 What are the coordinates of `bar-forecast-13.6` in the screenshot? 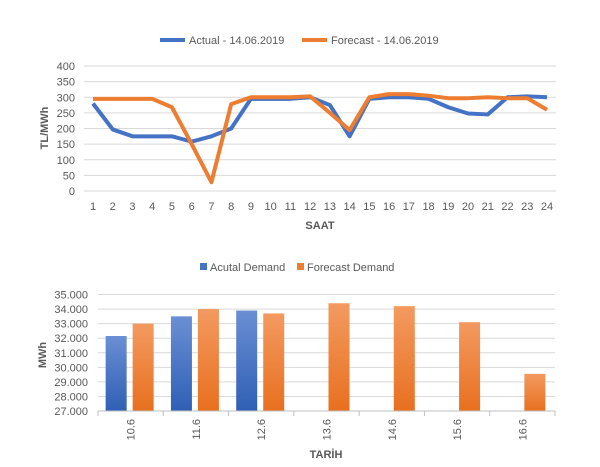 It's located at (339, 357).